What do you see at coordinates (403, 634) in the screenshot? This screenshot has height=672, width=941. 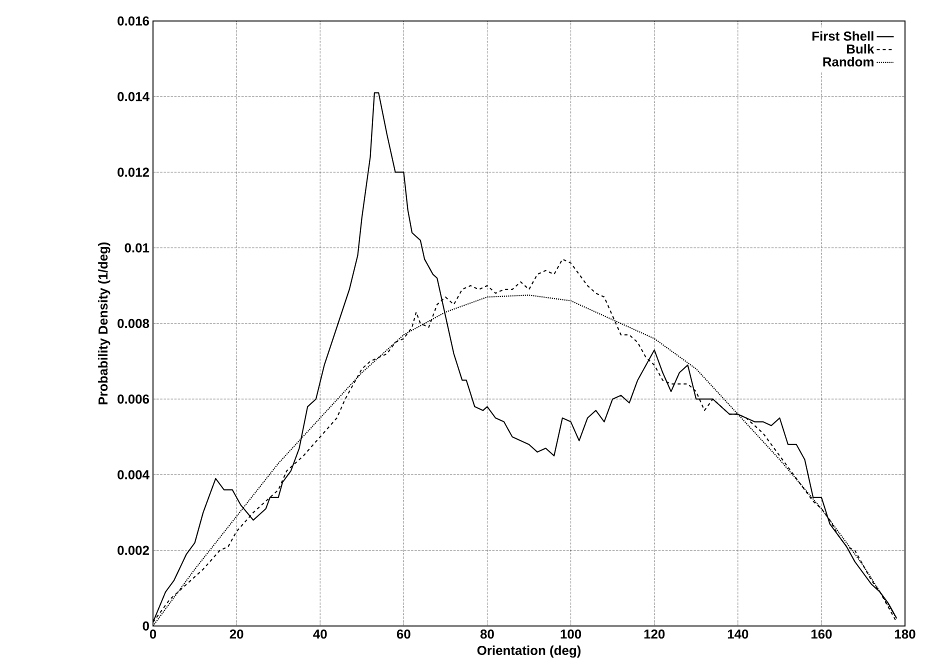 I see `x-tick-label: 60` at bounding box center [403, 634].